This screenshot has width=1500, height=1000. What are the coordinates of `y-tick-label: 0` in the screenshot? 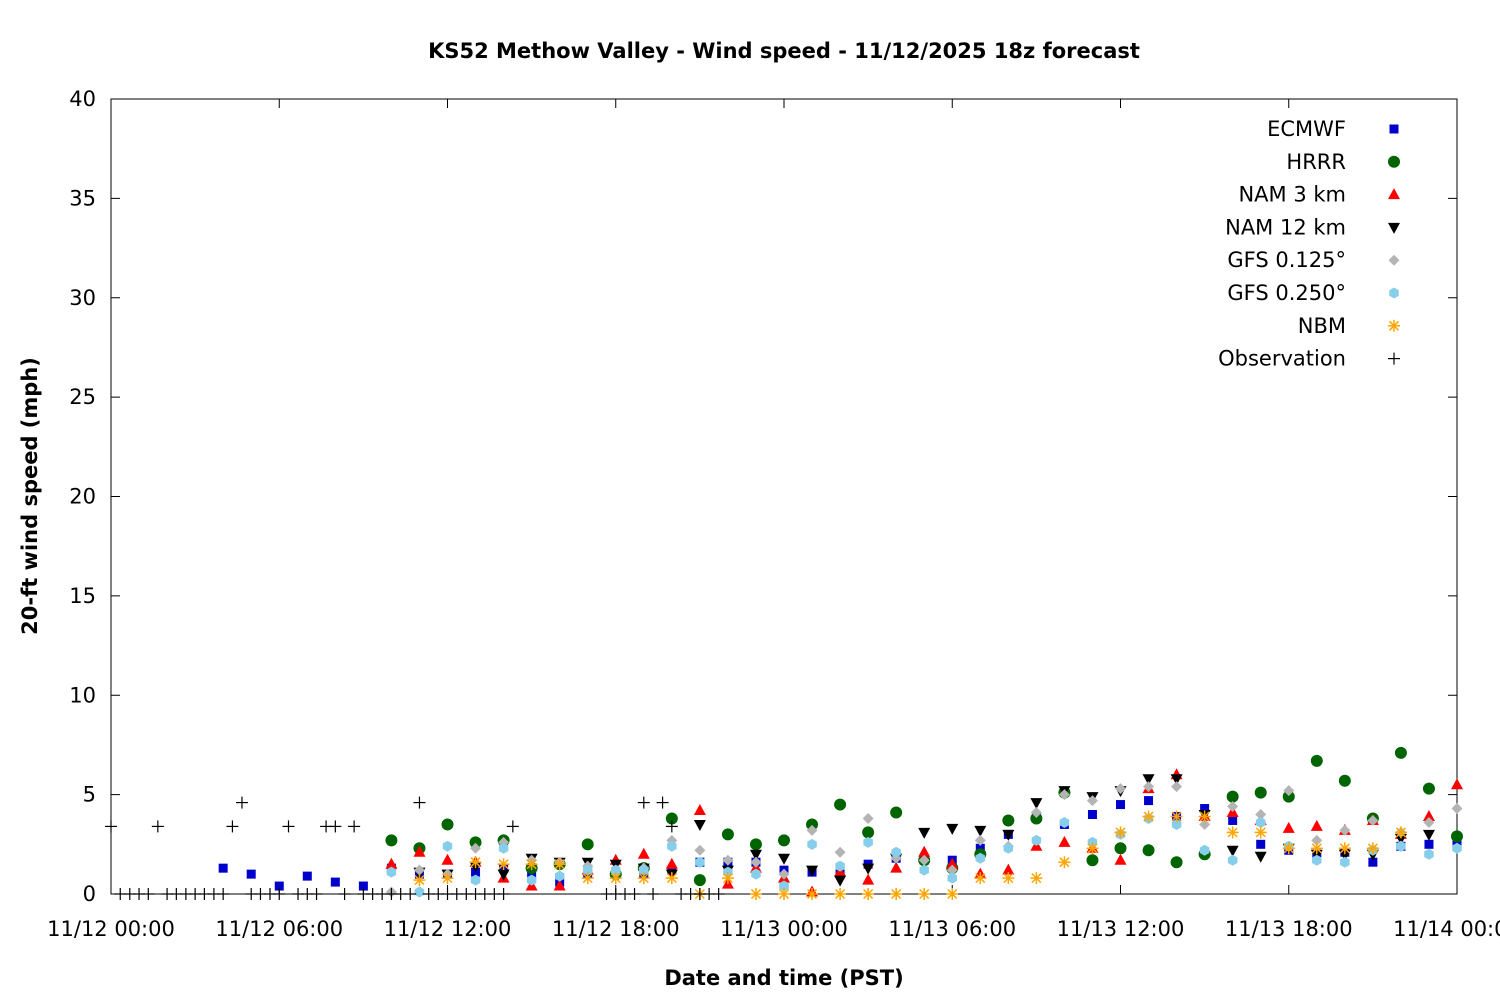 It's located at (89, 894).